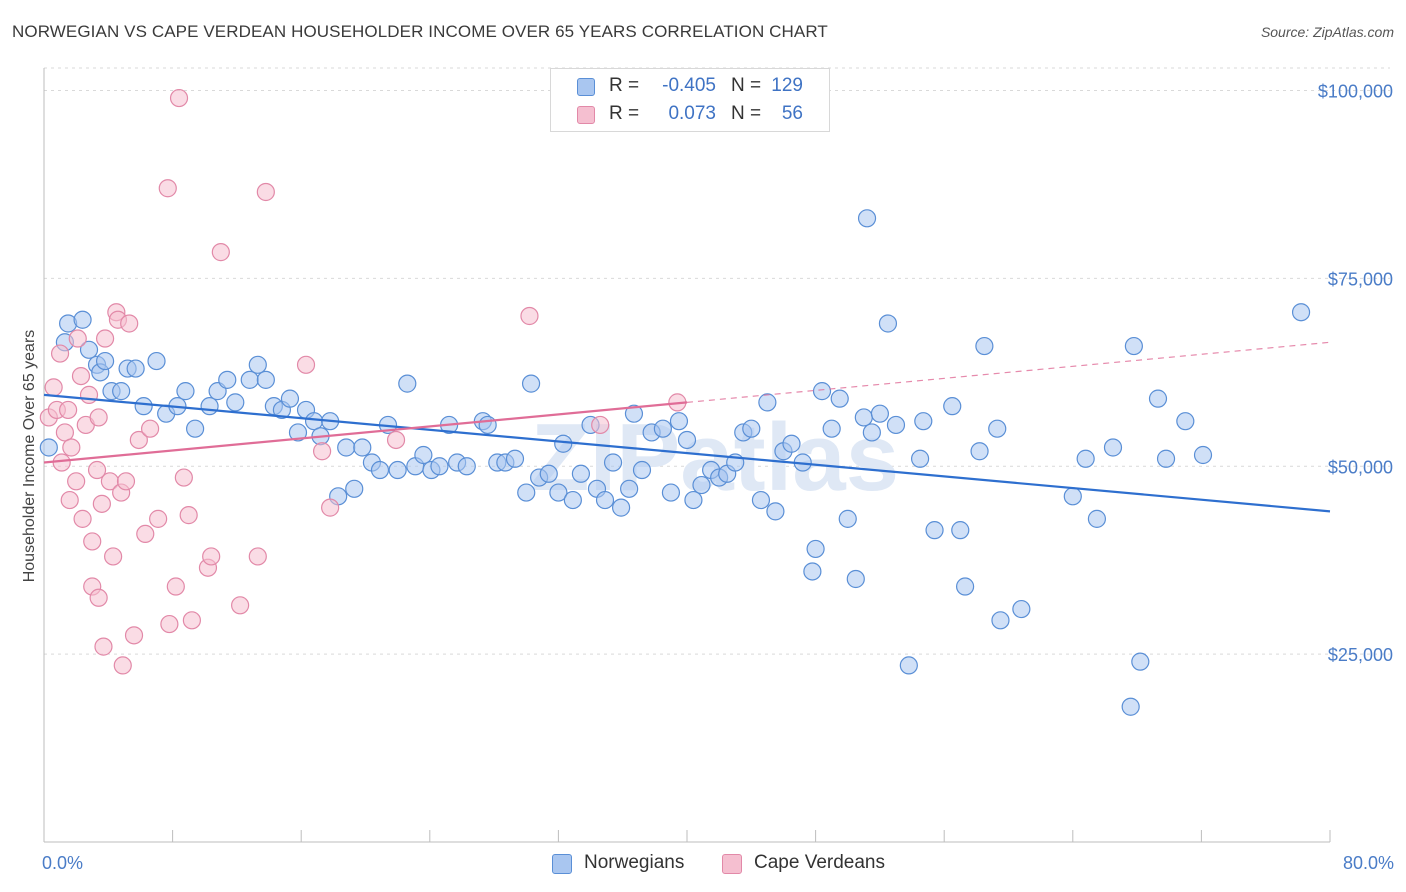 The width and height of the screenshot is (1406, 892). Describe the element at coordinates (1360, 467) in the screenshot. I see `y-tick-label: $50,000` at that location.